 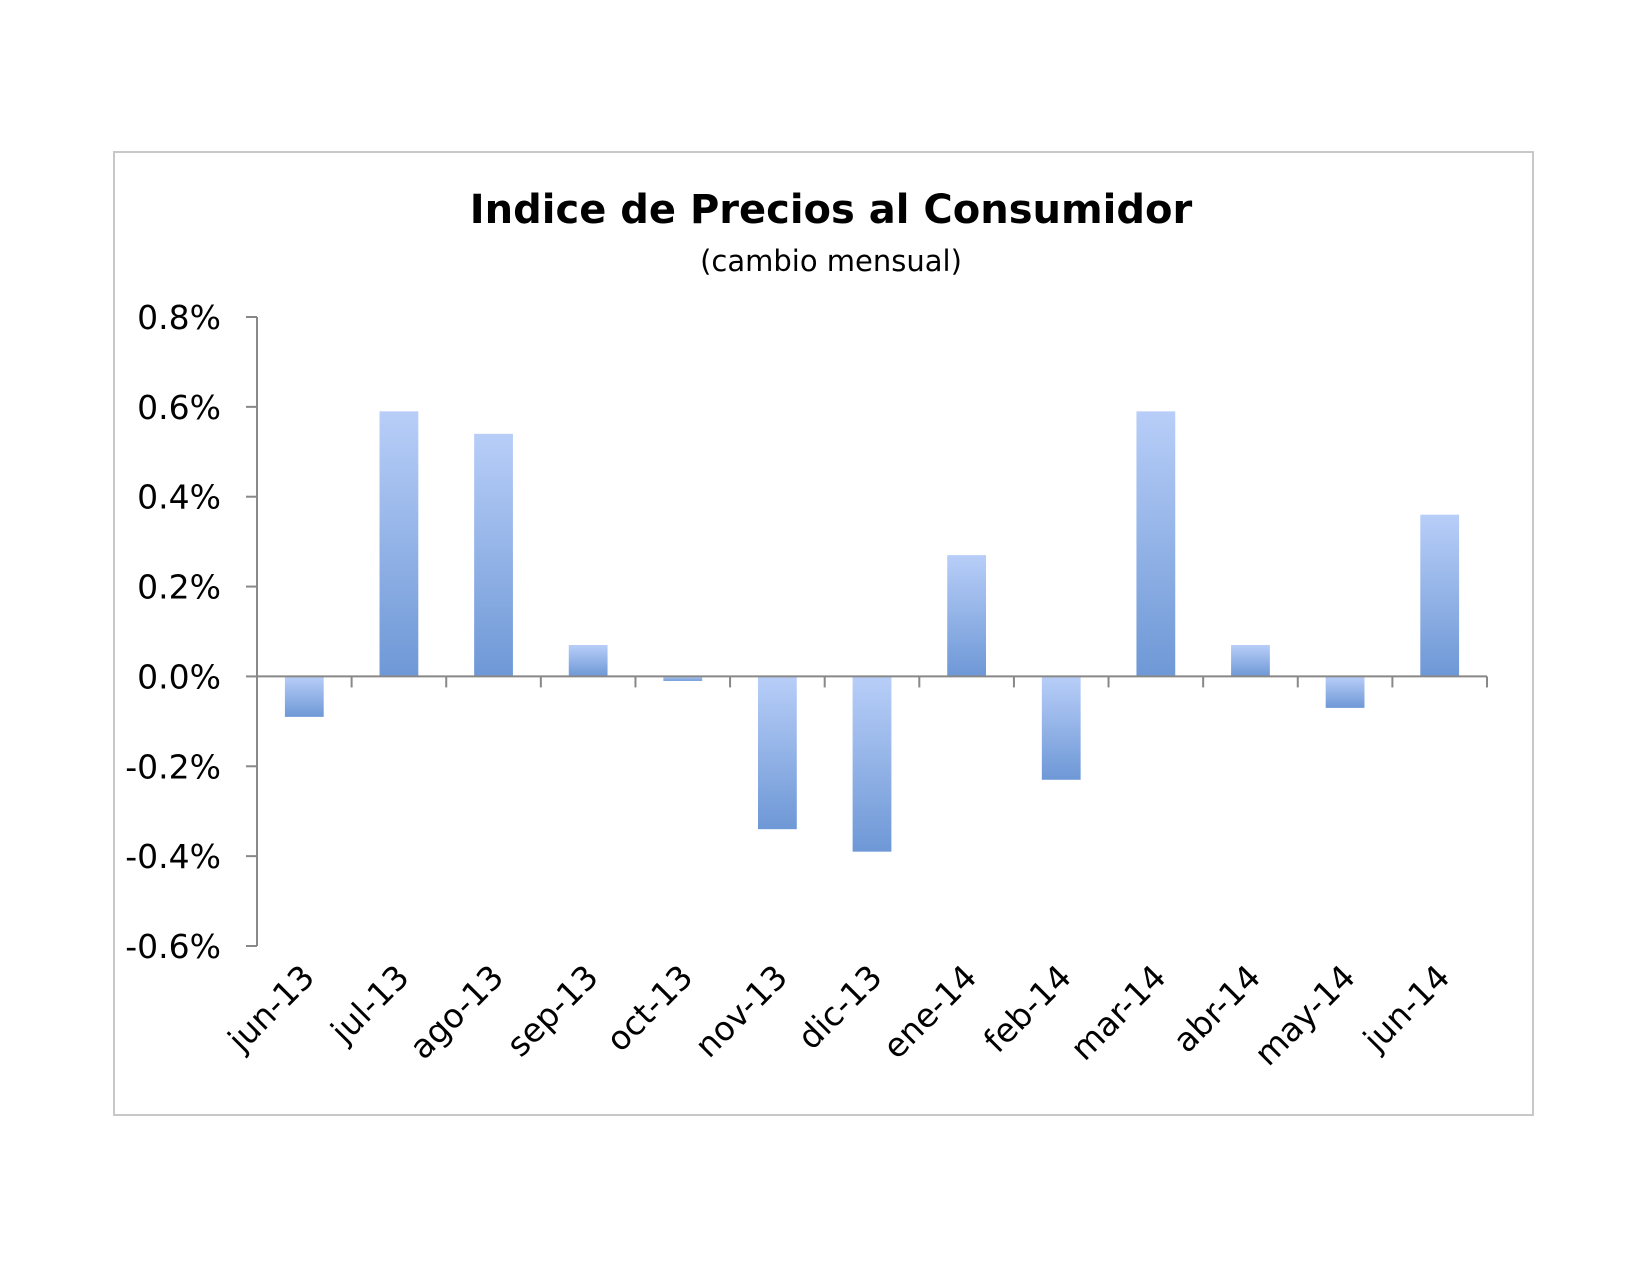 I want to click on x-tick-label: feb-14, so click(x=1027, y=1008).